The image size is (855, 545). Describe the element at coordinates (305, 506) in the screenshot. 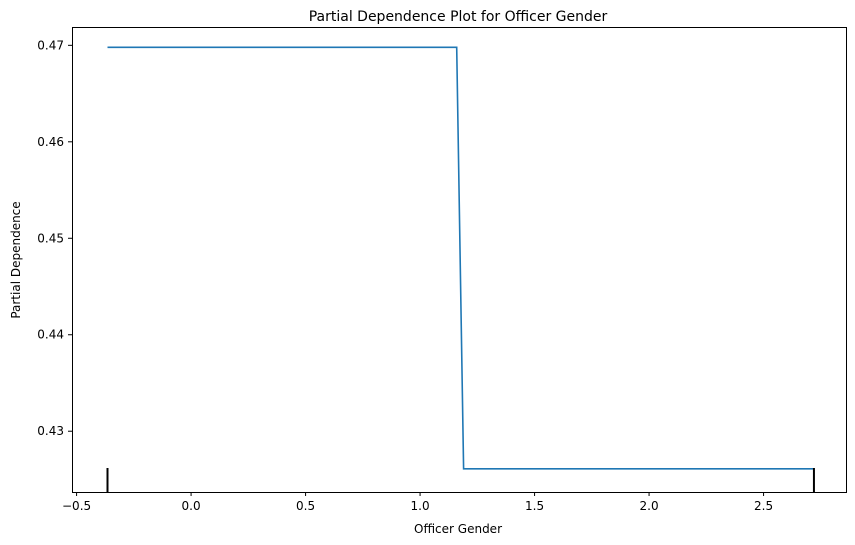

I see `x-tick-label: 0.5` at that location.